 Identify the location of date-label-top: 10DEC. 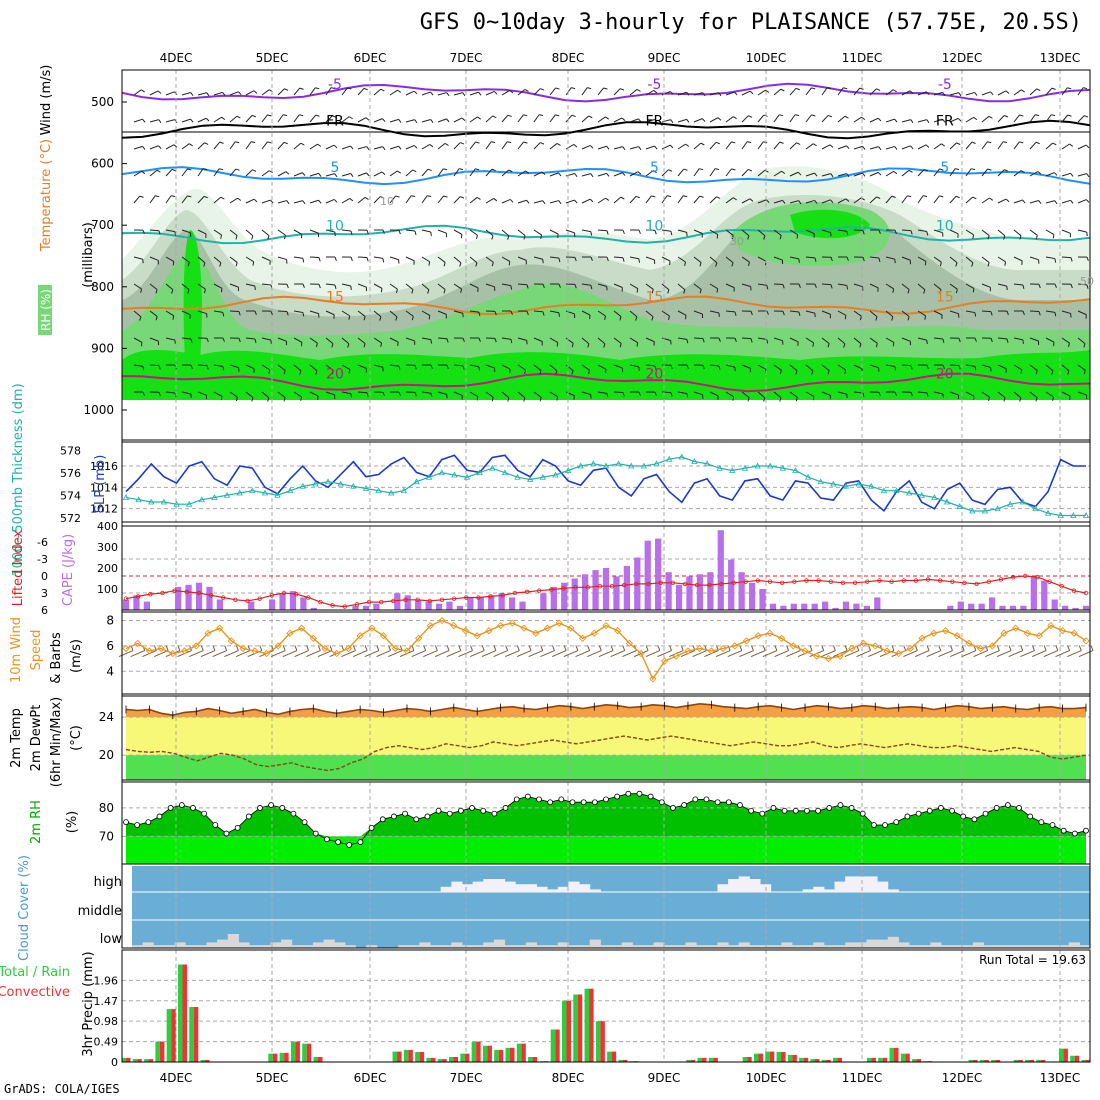
(766, 58).